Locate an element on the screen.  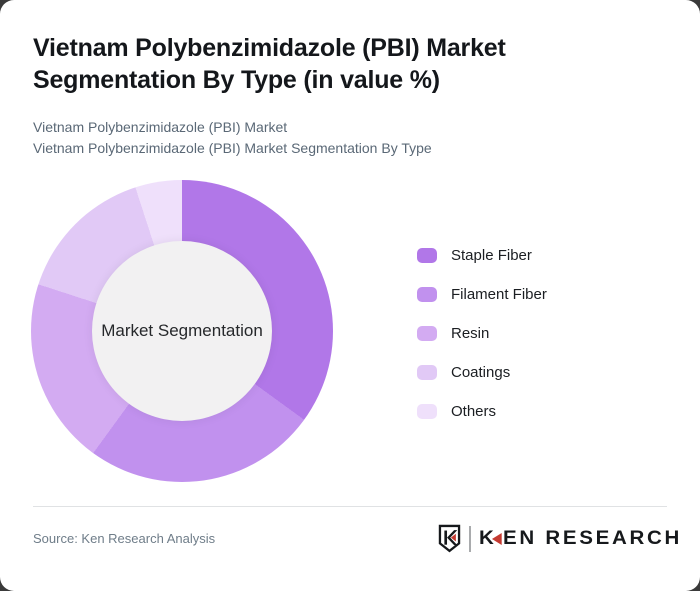
legend-label: Resin is located at coordinates (470, 333).